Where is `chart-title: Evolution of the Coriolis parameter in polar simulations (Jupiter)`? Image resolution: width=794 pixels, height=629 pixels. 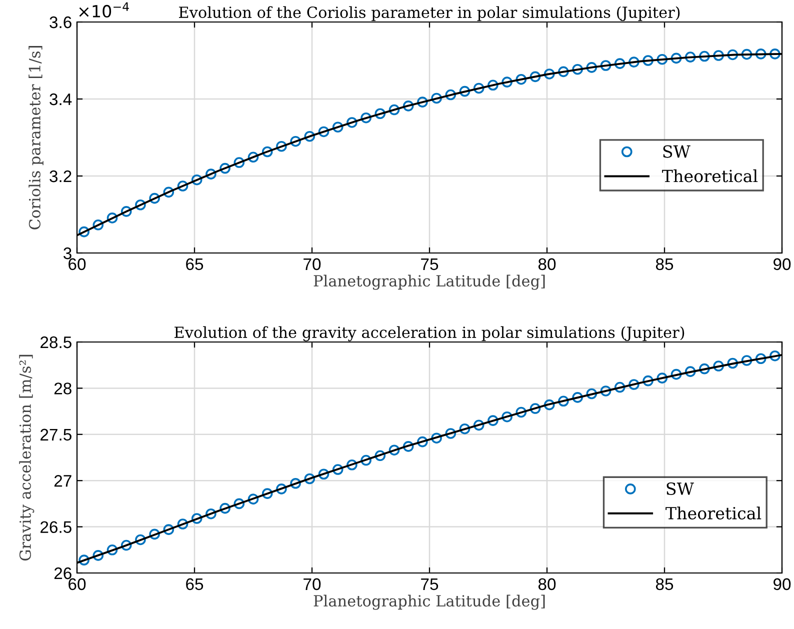
chart-title: Evolution of the Coriolis parameter in polar simulations (Jupiter) is located at coordinates (429, 14).